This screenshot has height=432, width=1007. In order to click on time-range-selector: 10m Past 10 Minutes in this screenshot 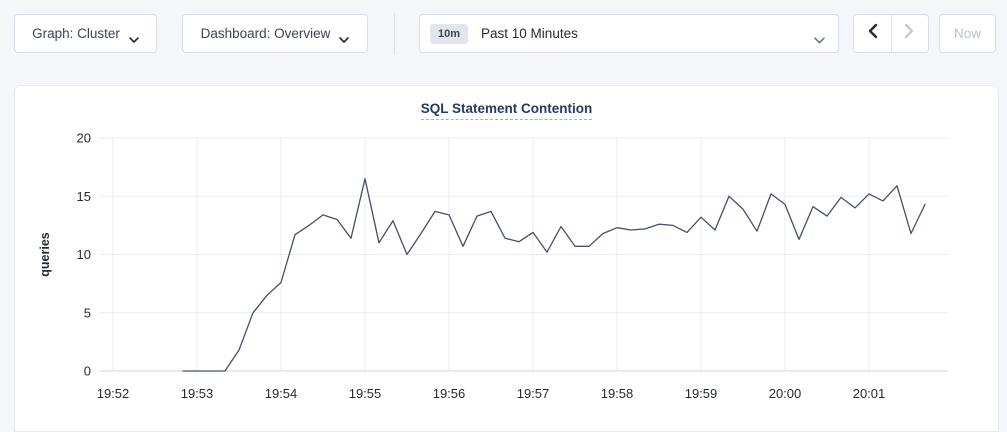, I will do `click(629, 33)`.